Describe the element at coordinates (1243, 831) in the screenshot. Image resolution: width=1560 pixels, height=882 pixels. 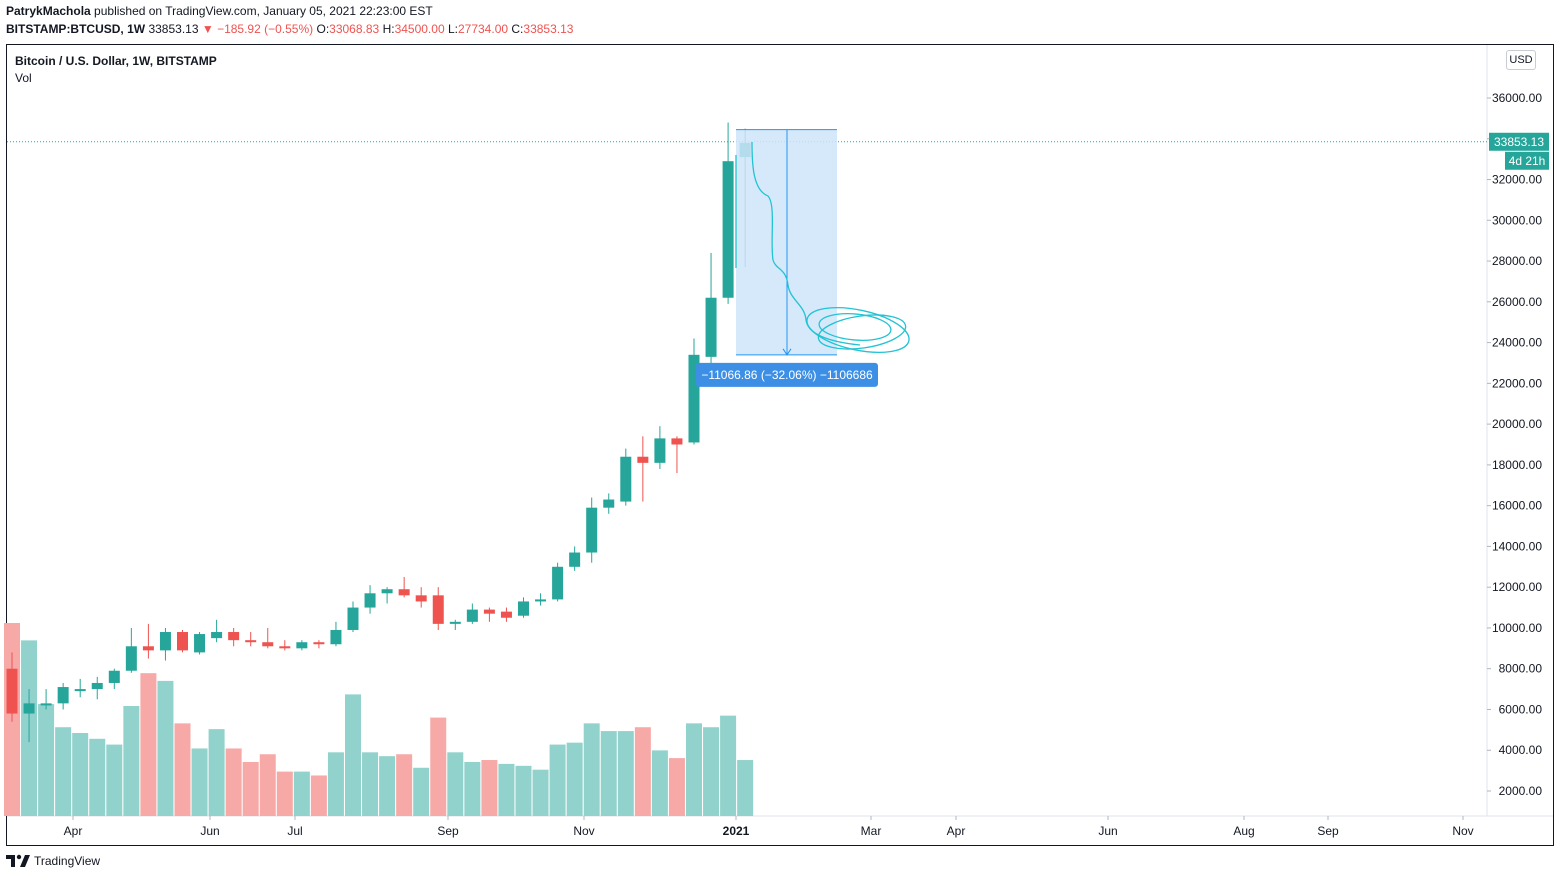
I see `x-tick-label: Aug` at that location.